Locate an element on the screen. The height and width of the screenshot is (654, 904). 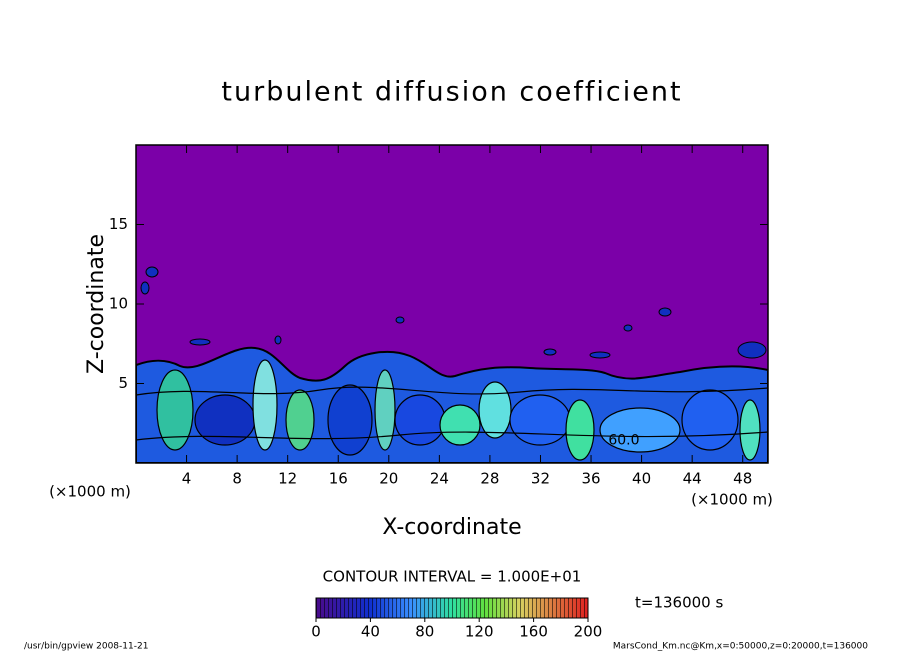
x-tick-label: 44 is located at coordinates (692, 479).